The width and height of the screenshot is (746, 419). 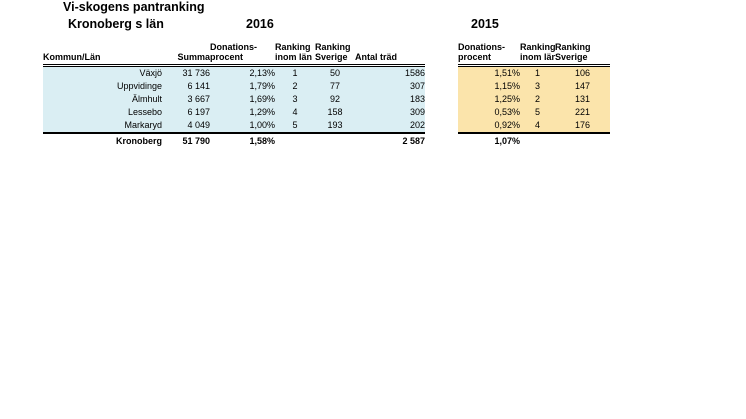 What do you see at coordinates (335, 72) in the screenshot?
I see `cell-ranking-sverige-2016: 50` at bounding box center [335, 72].